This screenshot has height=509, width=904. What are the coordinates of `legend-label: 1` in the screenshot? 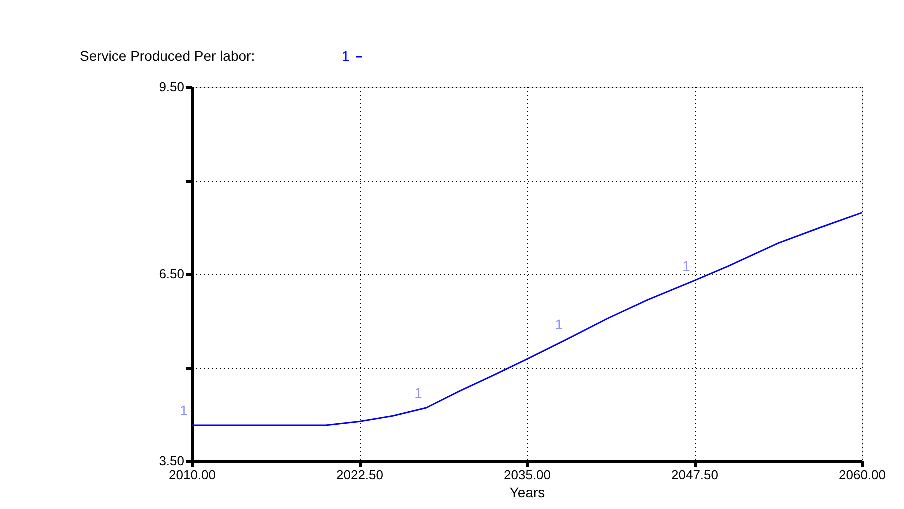 It's located at (346, 56).